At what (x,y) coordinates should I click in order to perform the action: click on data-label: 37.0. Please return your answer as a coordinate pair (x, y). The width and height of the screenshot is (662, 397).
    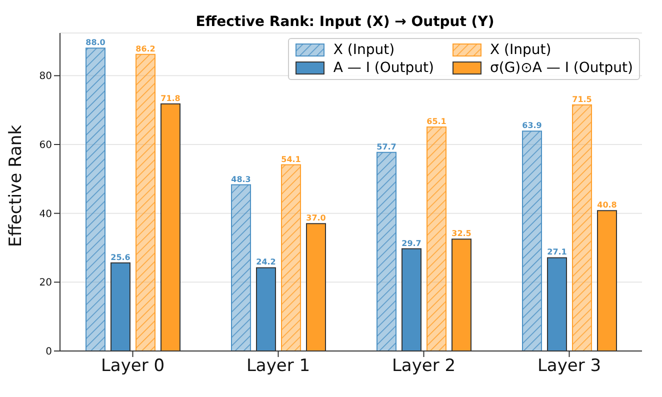
    Looking at the image, I should click on (316, 218).